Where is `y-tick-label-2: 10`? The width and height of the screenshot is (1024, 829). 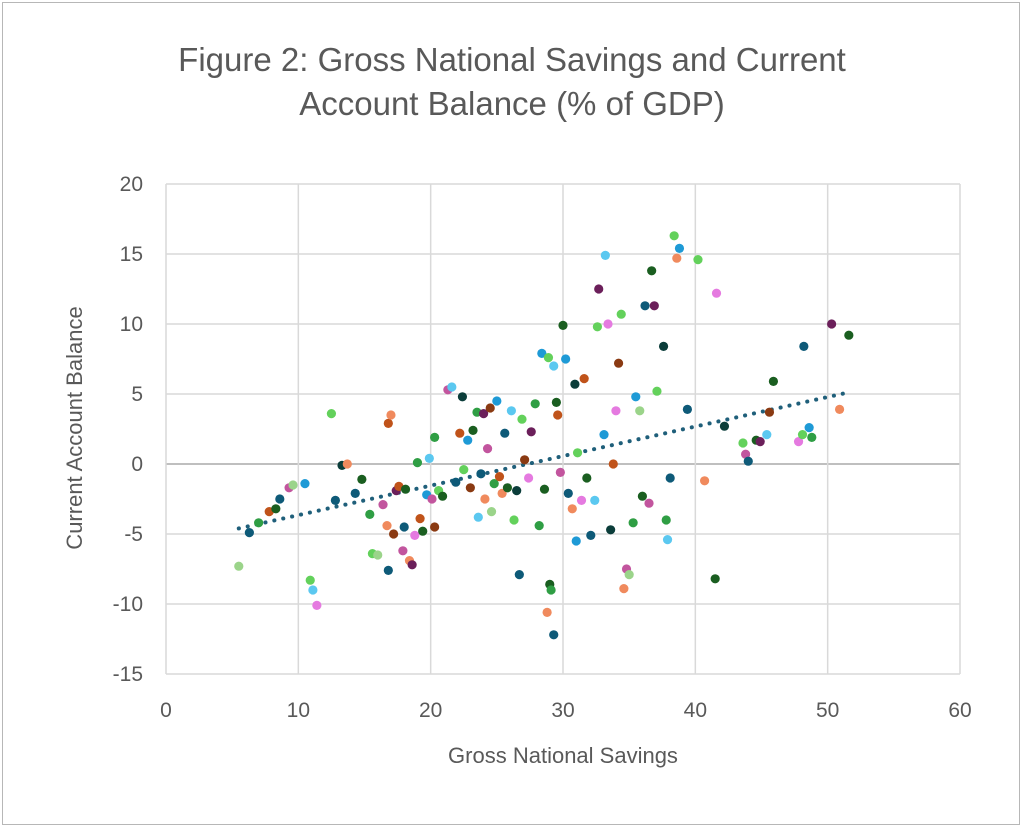
y-tick-label-2: 10 is located at coordinates (131, 324).